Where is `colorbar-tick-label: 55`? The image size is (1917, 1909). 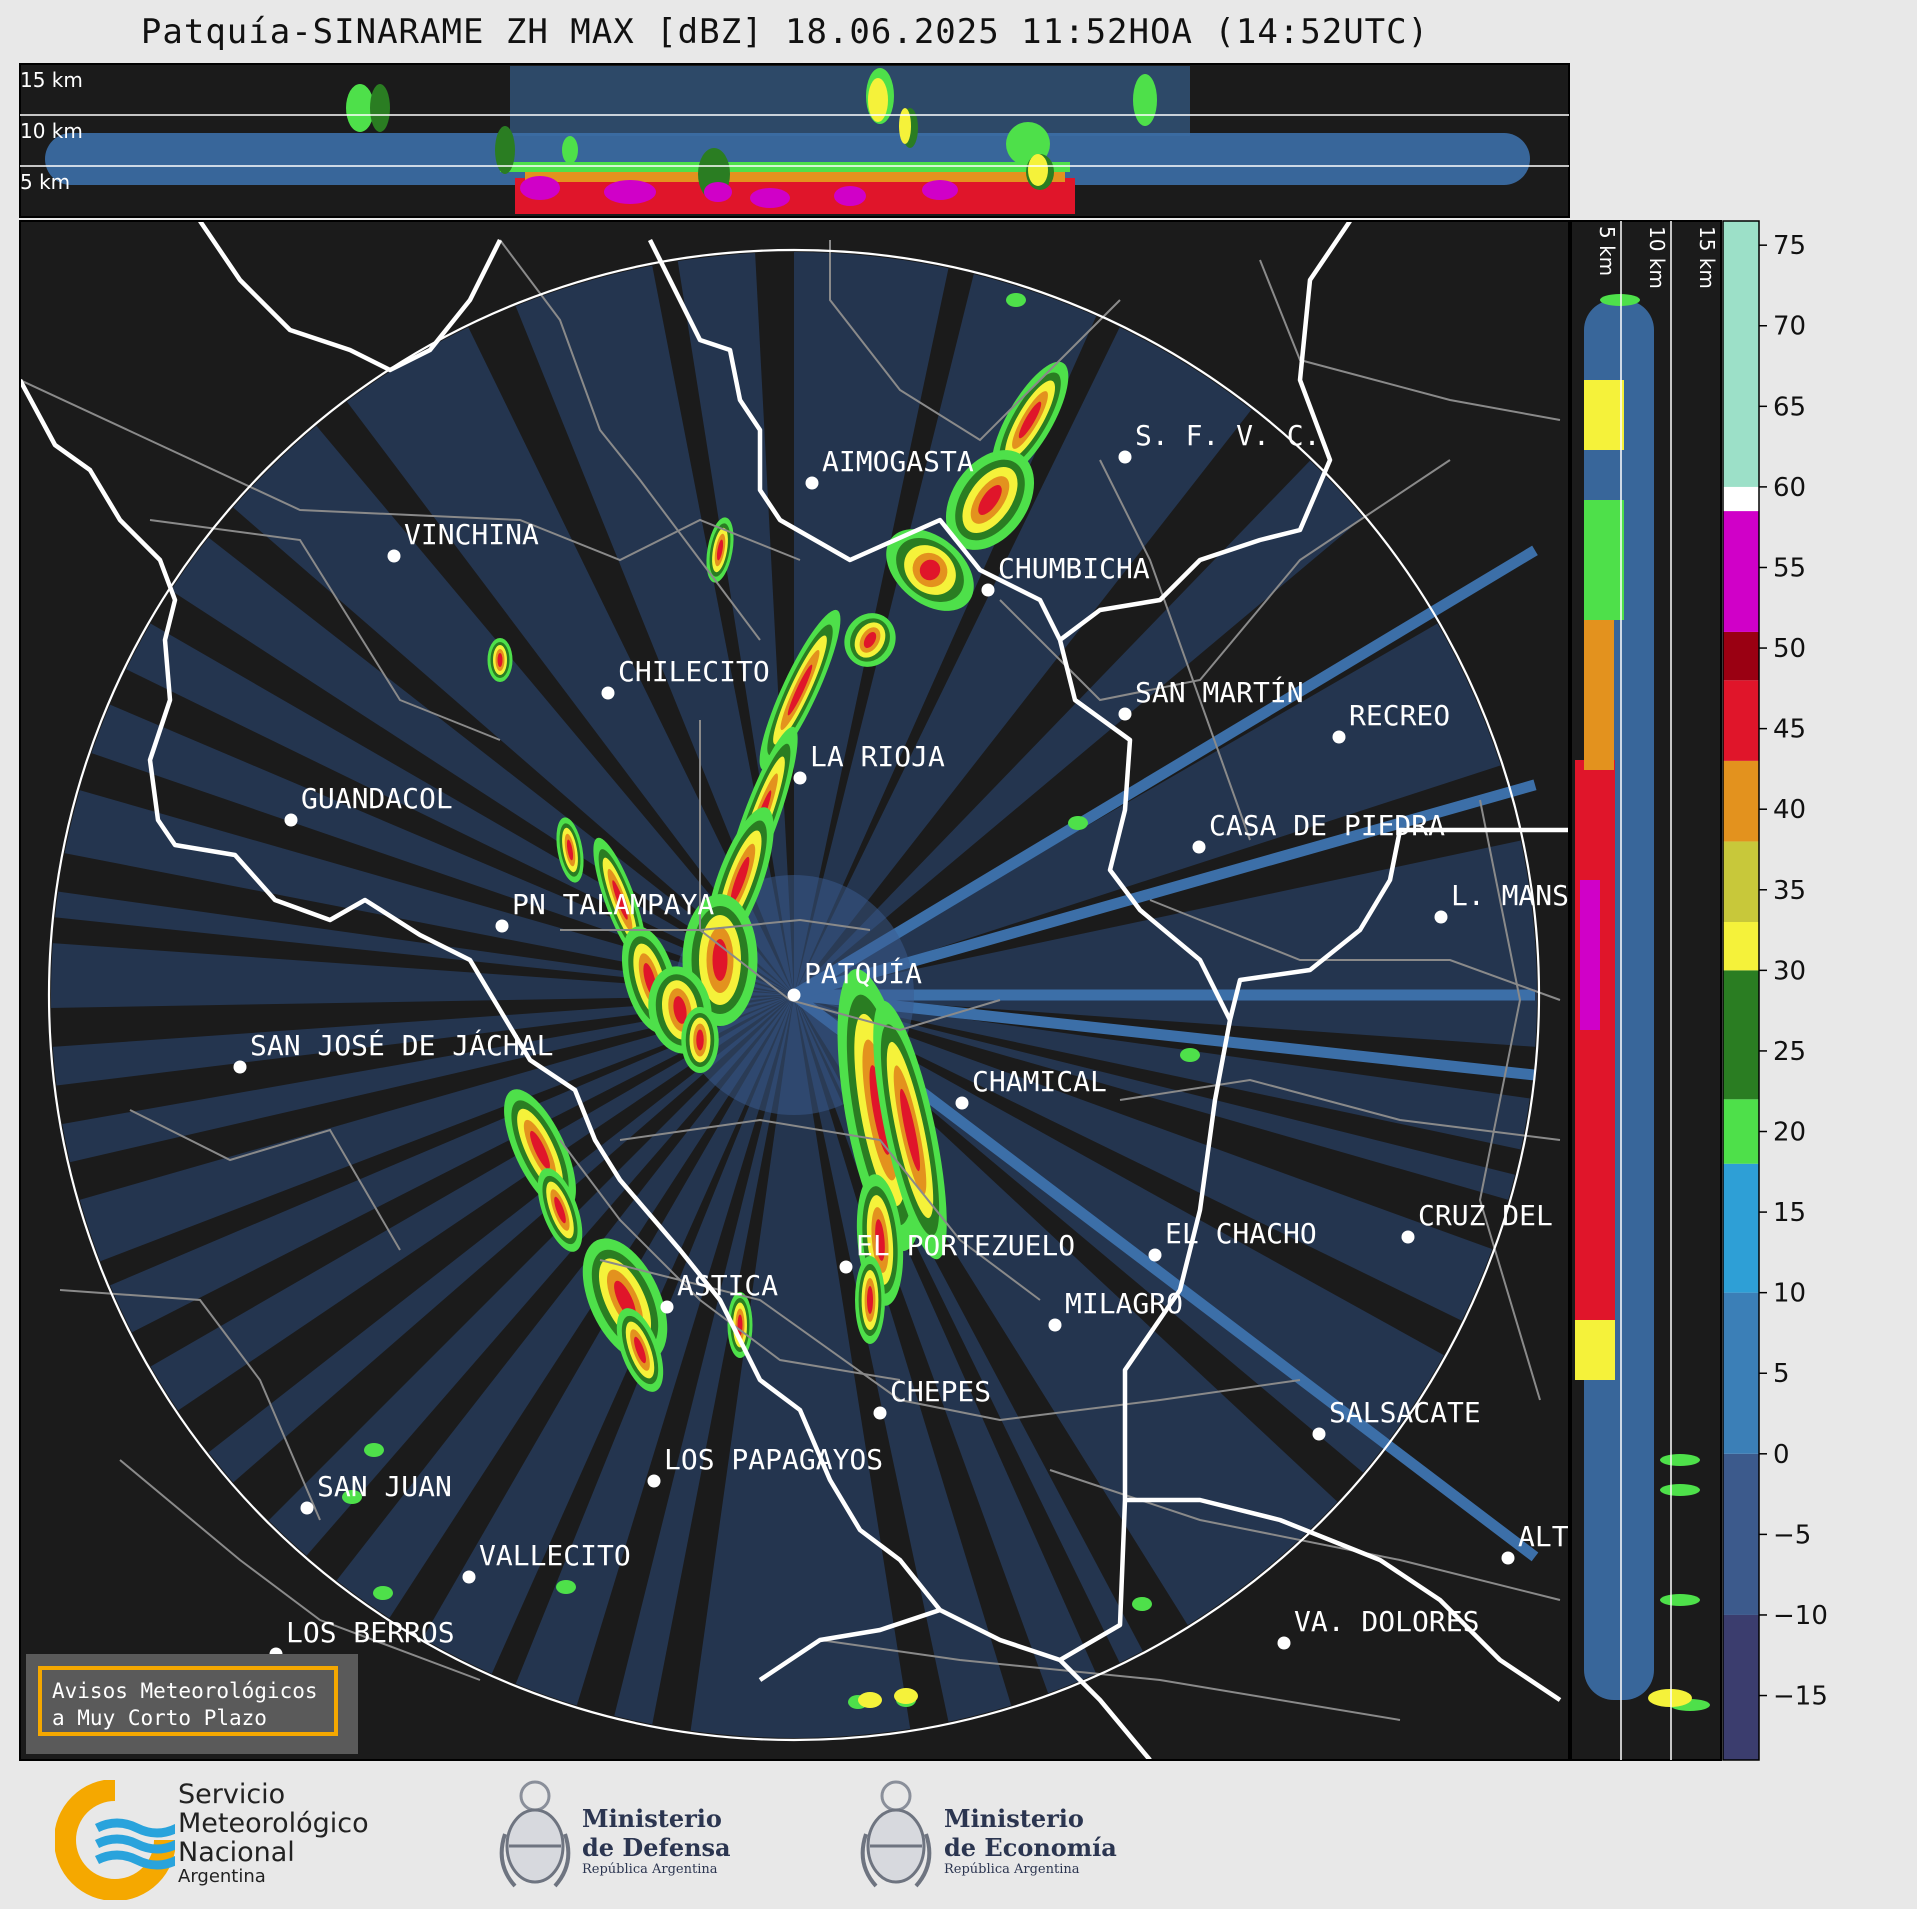 colorbar-tick-label: 55 is located at coordinates (1789, 568).